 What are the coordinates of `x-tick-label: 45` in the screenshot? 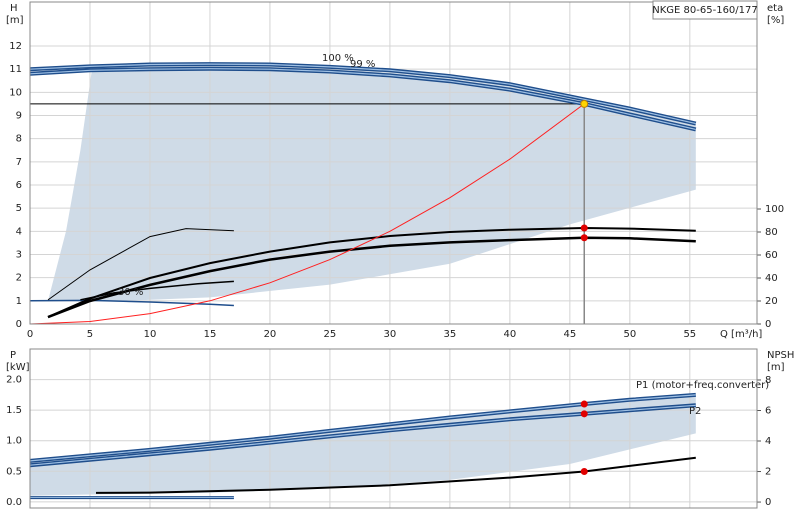 It's located at (569, 334).